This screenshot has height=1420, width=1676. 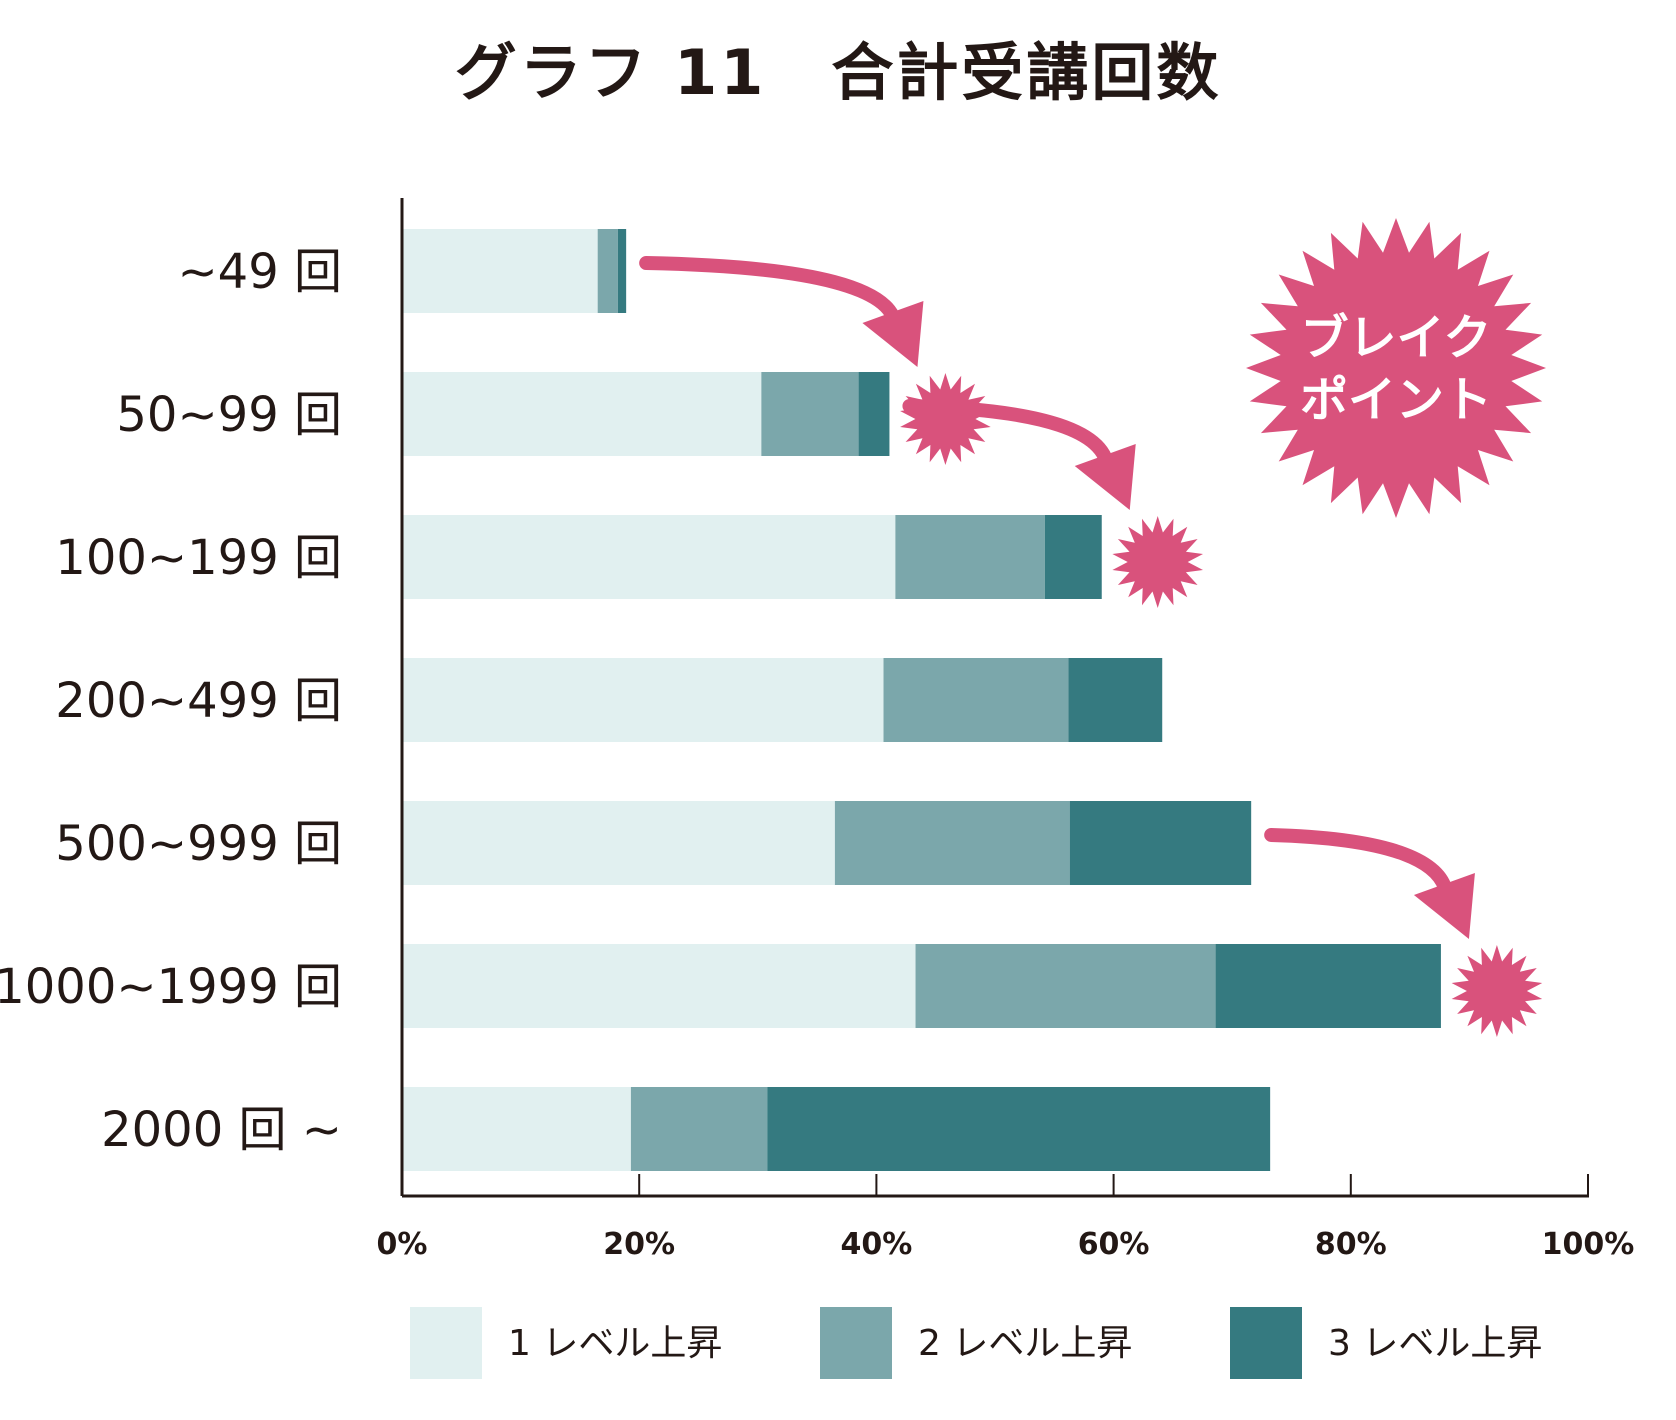 I want to click on x-tick-label: 60%, so click(x=1114, y=1244).